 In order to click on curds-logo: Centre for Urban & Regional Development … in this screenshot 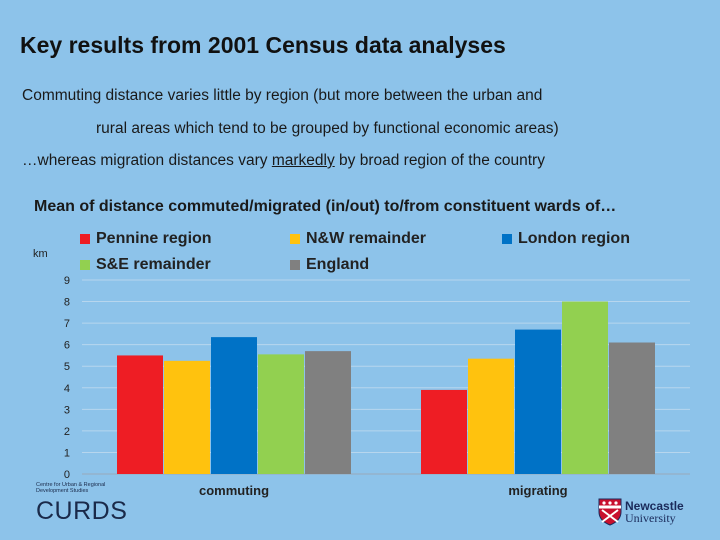, I will do `click(81, 504)`.